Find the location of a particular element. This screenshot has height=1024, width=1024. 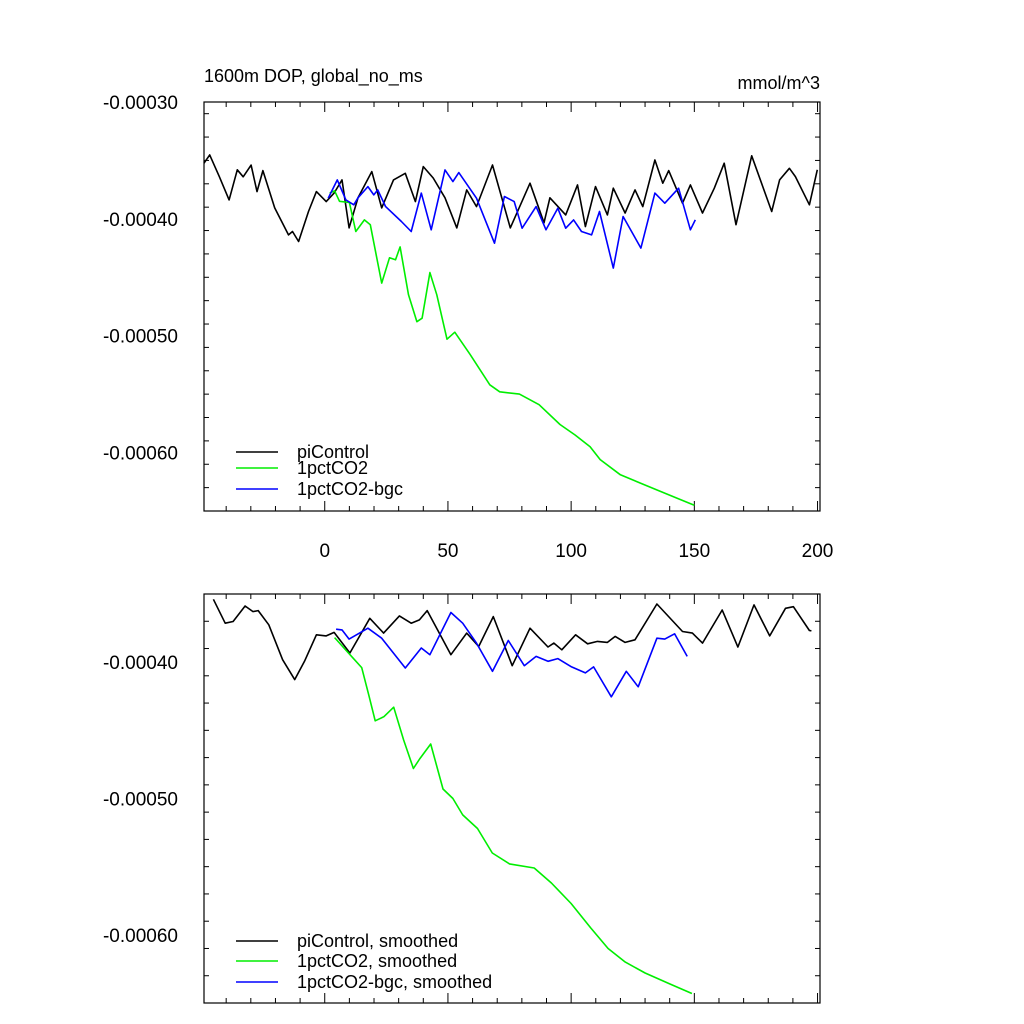

legend-label: 1pctCO2, smoothed is located at coordinates (377, 961).